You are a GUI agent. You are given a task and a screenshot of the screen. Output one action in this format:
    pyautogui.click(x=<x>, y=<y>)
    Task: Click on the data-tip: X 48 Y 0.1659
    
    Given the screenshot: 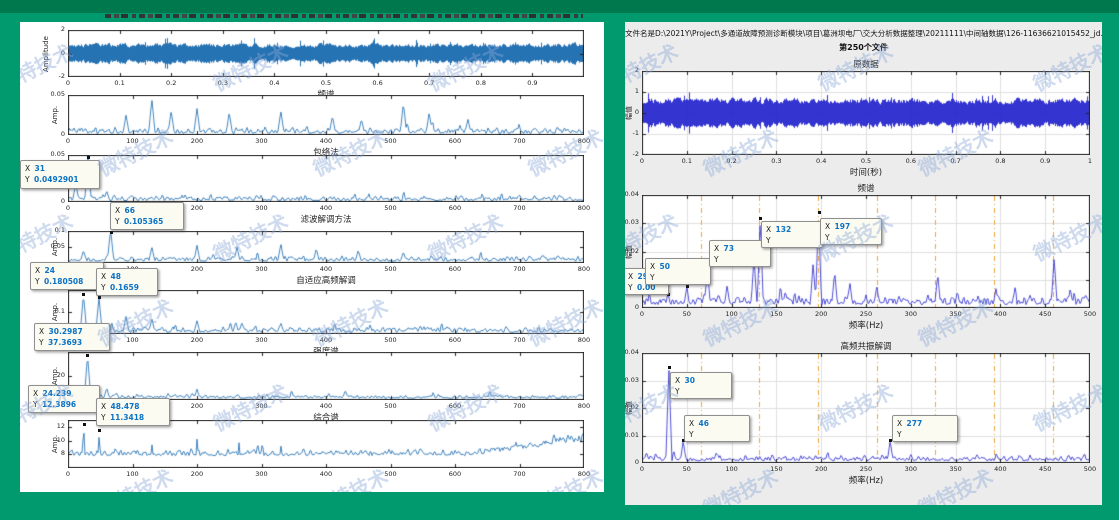 What is the action you would take?
    pyautogui.click(x=127, y=282)
    